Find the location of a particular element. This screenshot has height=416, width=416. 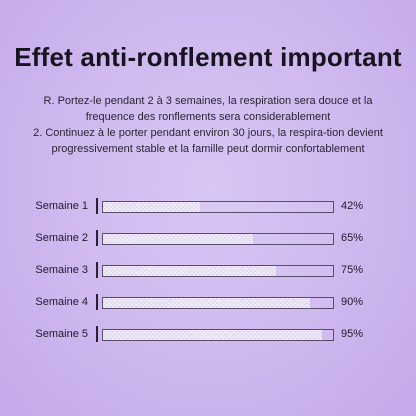

bar-row: Semaine 5 95% is located at coordinates (208, 334).